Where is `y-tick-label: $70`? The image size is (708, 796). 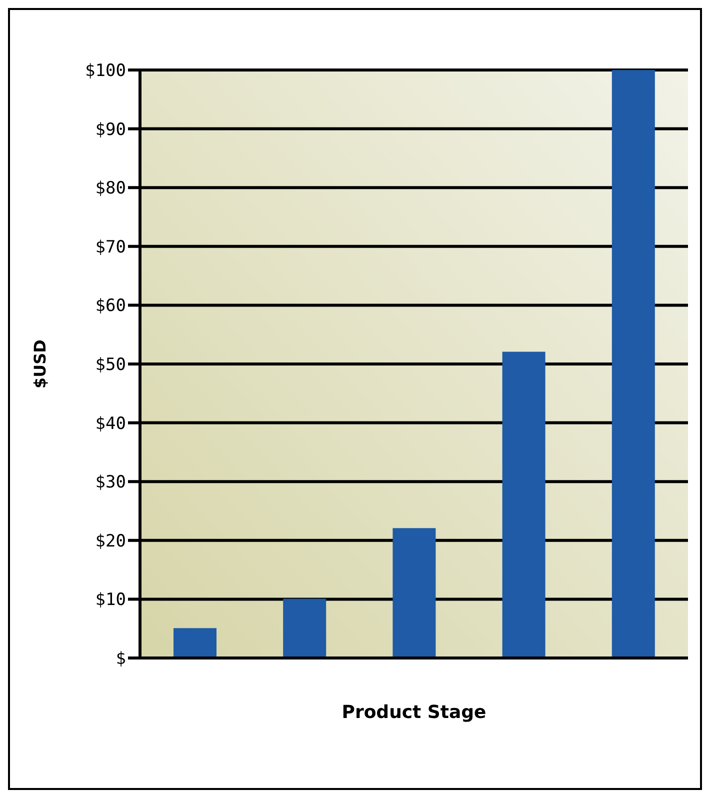 y-tick-label: $70 is located at coordinates (110, 247).